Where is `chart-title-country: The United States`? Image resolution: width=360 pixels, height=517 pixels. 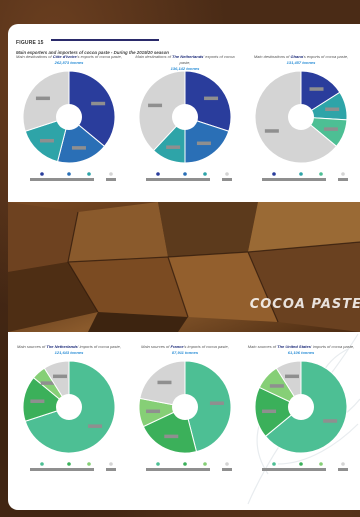
chart-title-country: The United States is located at coordinates (294, 346).